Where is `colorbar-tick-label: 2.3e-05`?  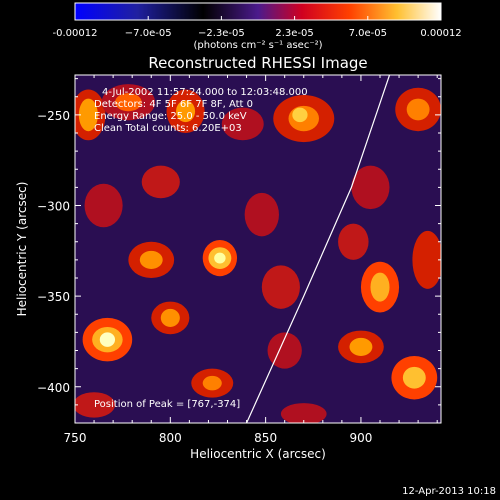 colorbar-tick-label: 2.3e-05 is located at coordinates (294, 33).